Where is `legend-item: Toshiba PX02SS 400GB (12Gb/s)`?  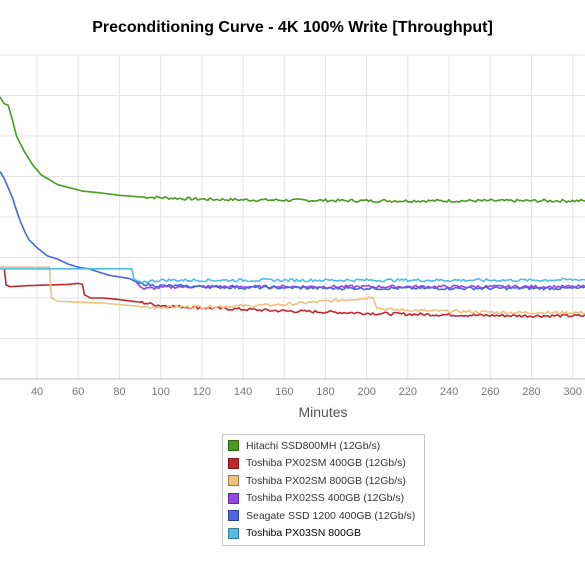
legend-item: Toshiba PX02SS 400GB (12Gb/s) is located at coordinates (323, 499).